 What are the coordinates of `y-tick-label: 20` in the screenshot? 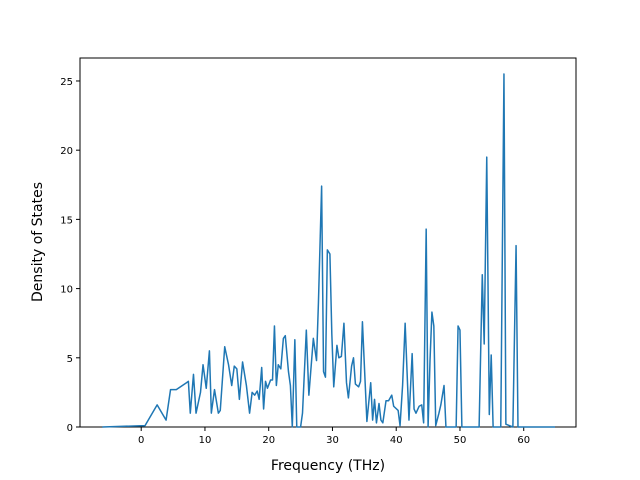 It's located at (66, 151).